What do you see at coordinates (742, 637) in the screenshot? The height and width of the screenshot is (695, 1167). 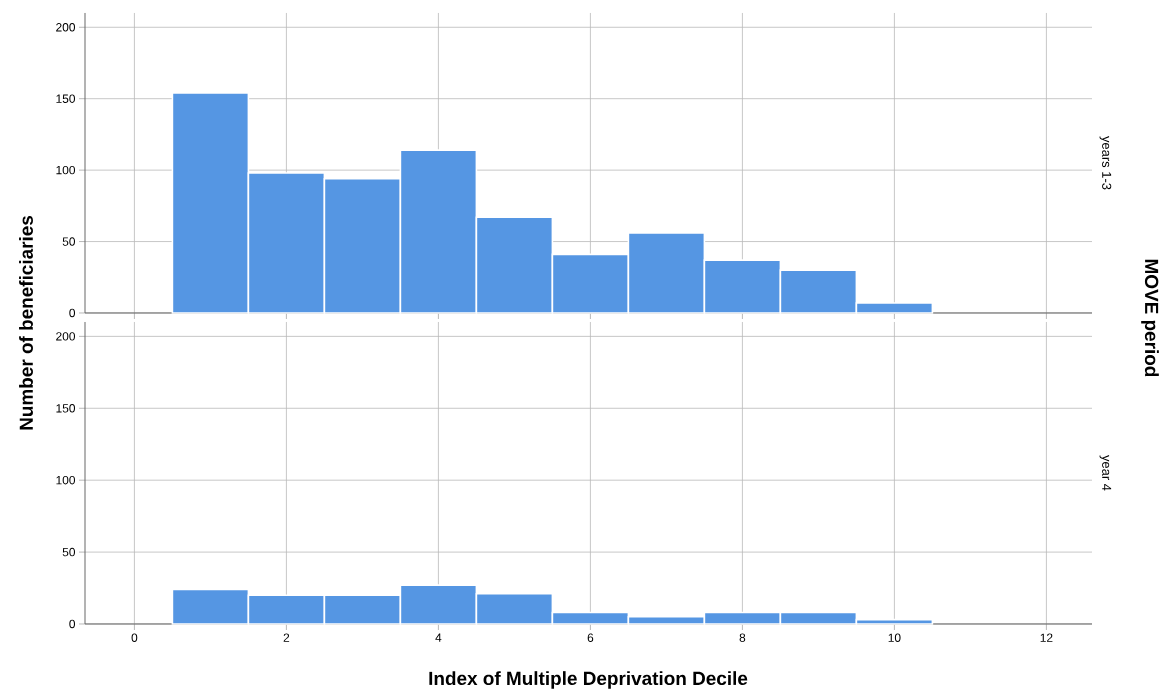 I see `x-tick-label: 8` at bounding box center [742, 637].